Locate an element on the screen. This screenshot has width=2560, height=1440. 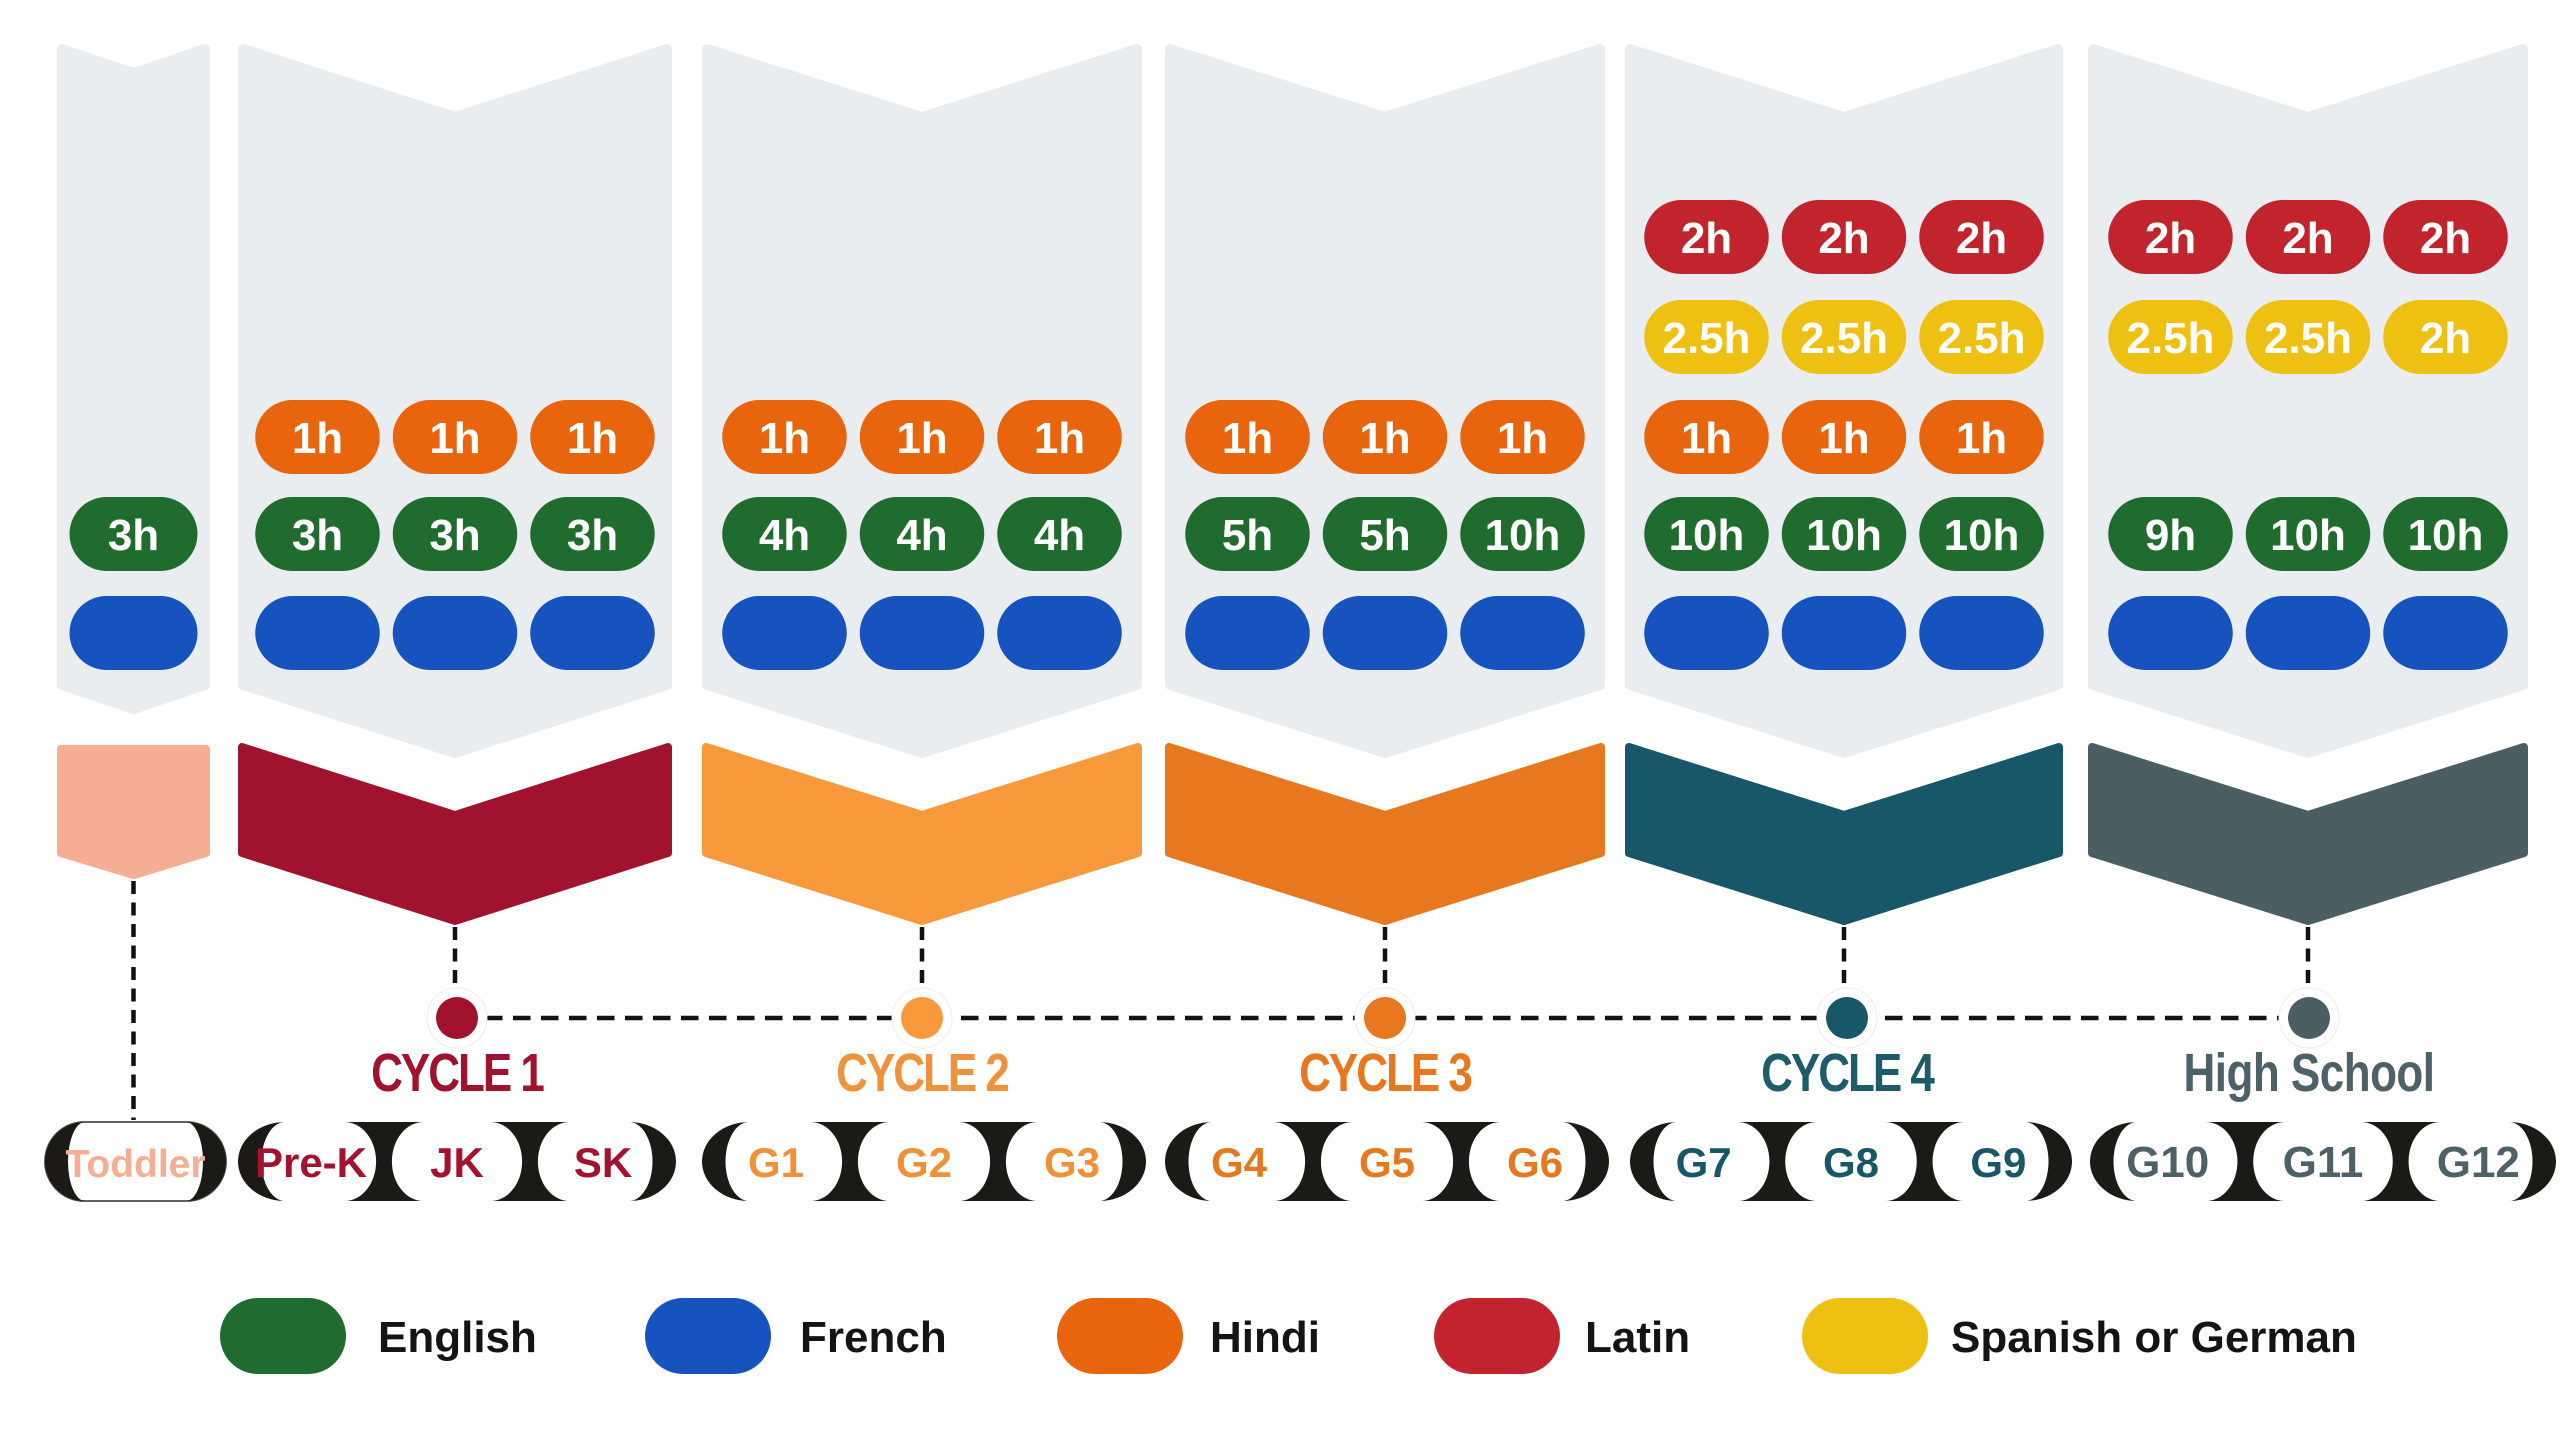
svg-text: High School is located at coordinates (2308, 1073).